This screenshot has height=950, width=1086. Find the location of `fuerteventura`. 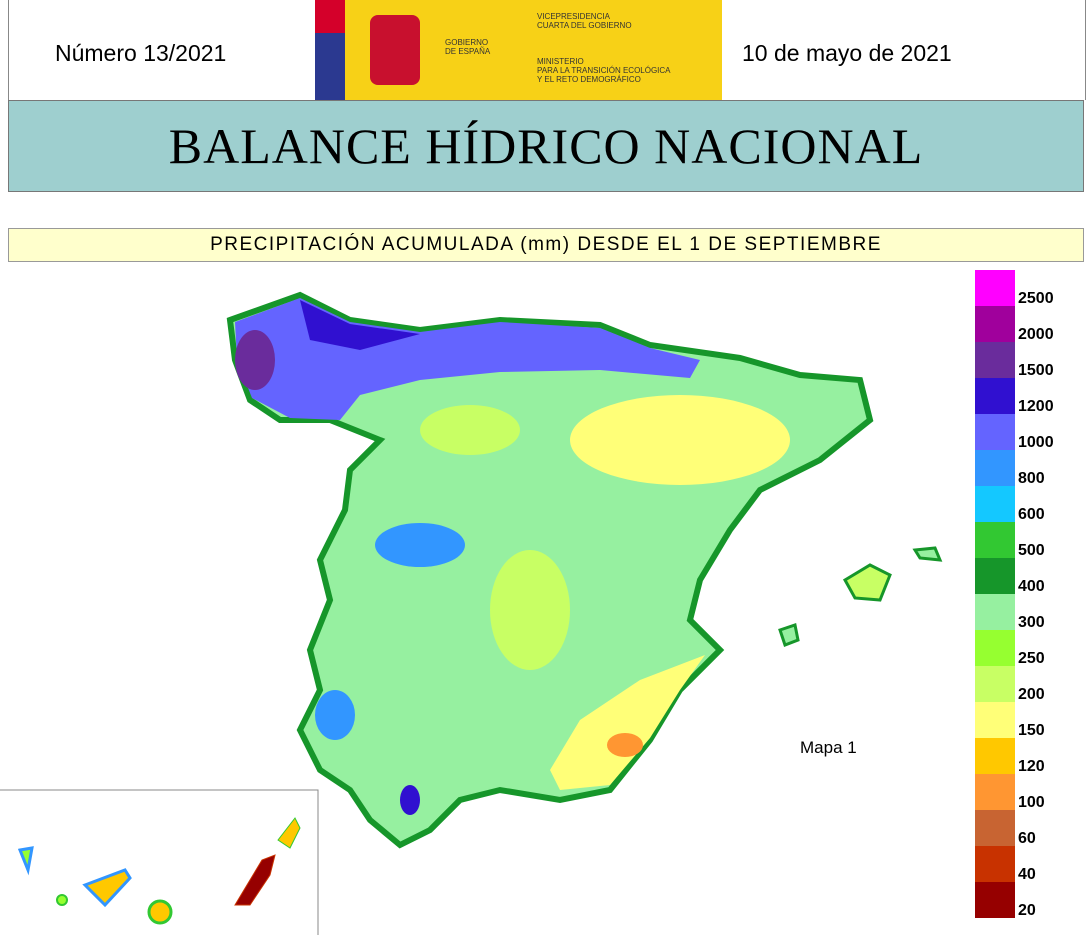

fuerteventura is located at coordinates (255, 880).